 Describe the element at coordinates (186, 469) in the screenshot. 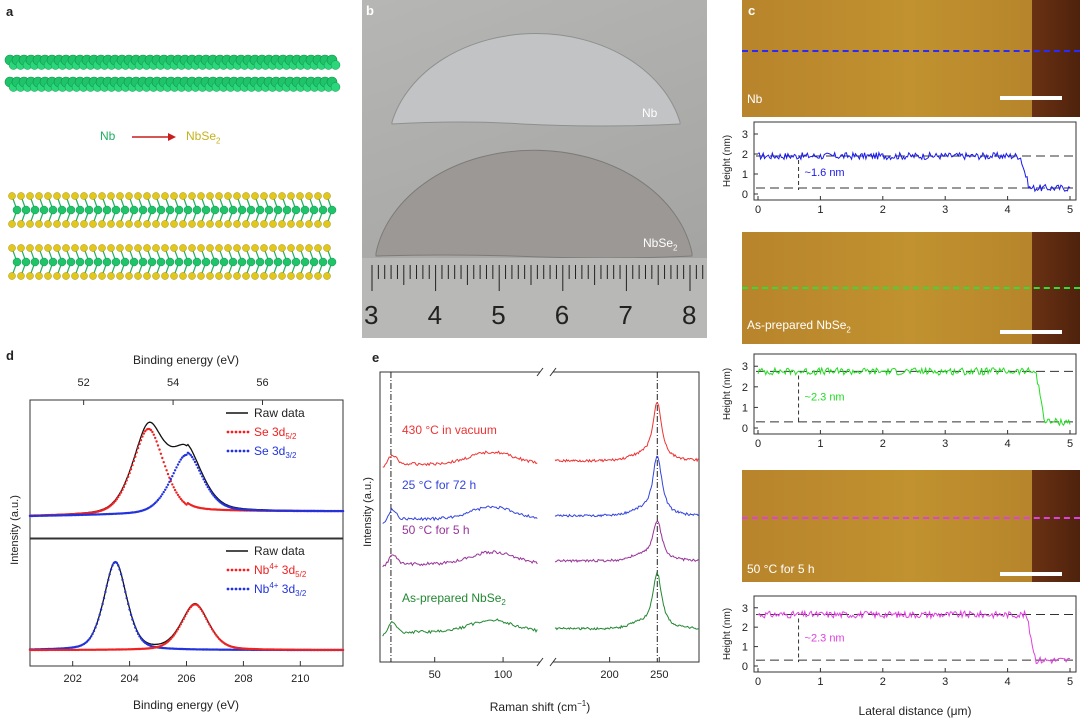

I see `top-frame` at that location.